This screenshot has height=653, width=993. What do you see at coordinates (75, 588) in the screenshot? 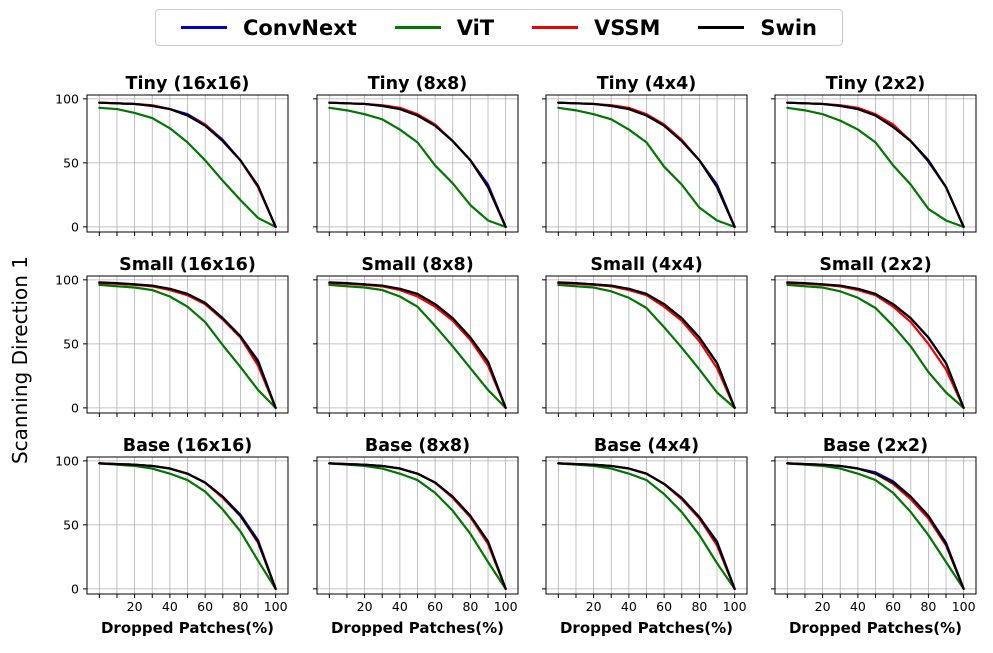
I see `chart-base-16x16-ytick-label: 0` at bounding box center [75, 588].